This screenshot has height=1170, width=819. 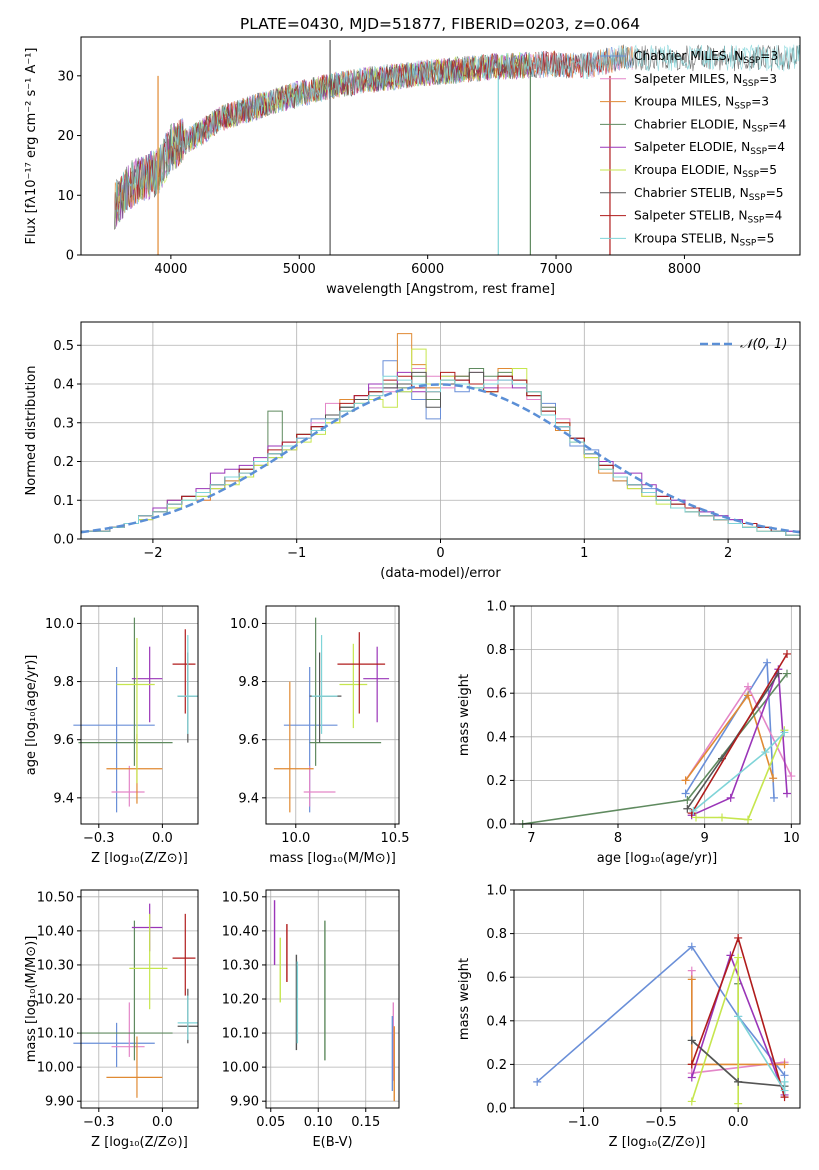 What do you see at coordinates (332, 858) in the screenshot?
I see `x-axis-label: mass [log₁₀(M/M⊙)]` at bounding box center [332, 858].